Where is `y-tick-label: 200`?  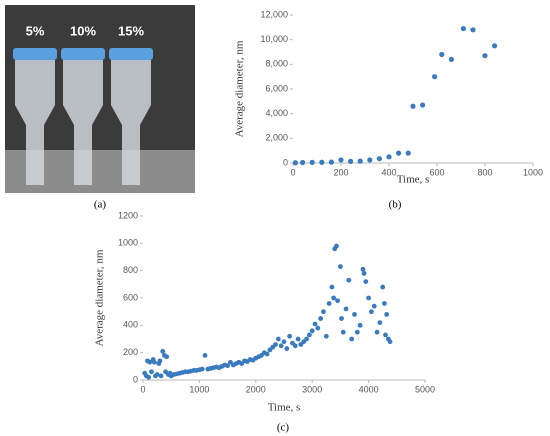 y-tick-label: 200 is located at coordinates (130, 352).